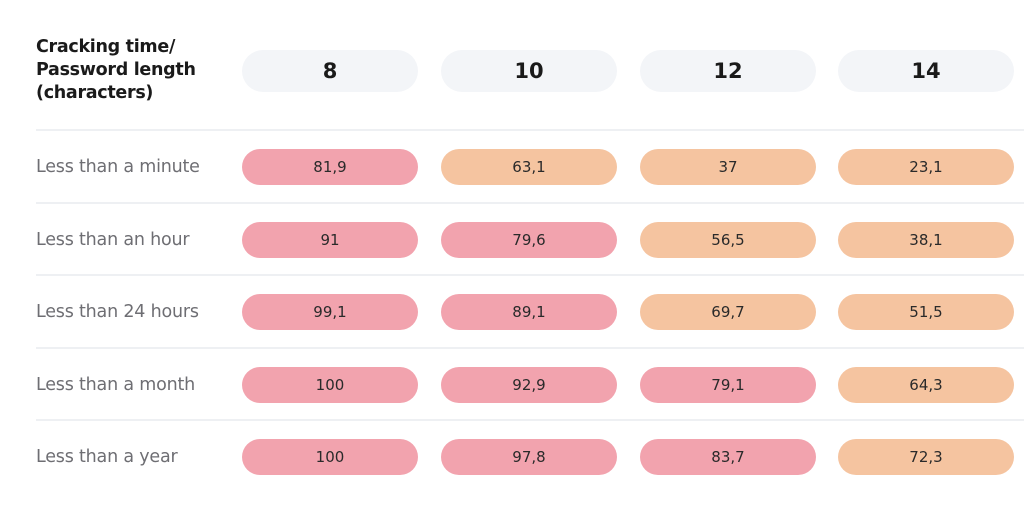 The image size is (1024, 508). What do you see at coordinates (728, 312) in the screenshot?
I see `value-cell: 69,7` at bounding box center [728, 312].